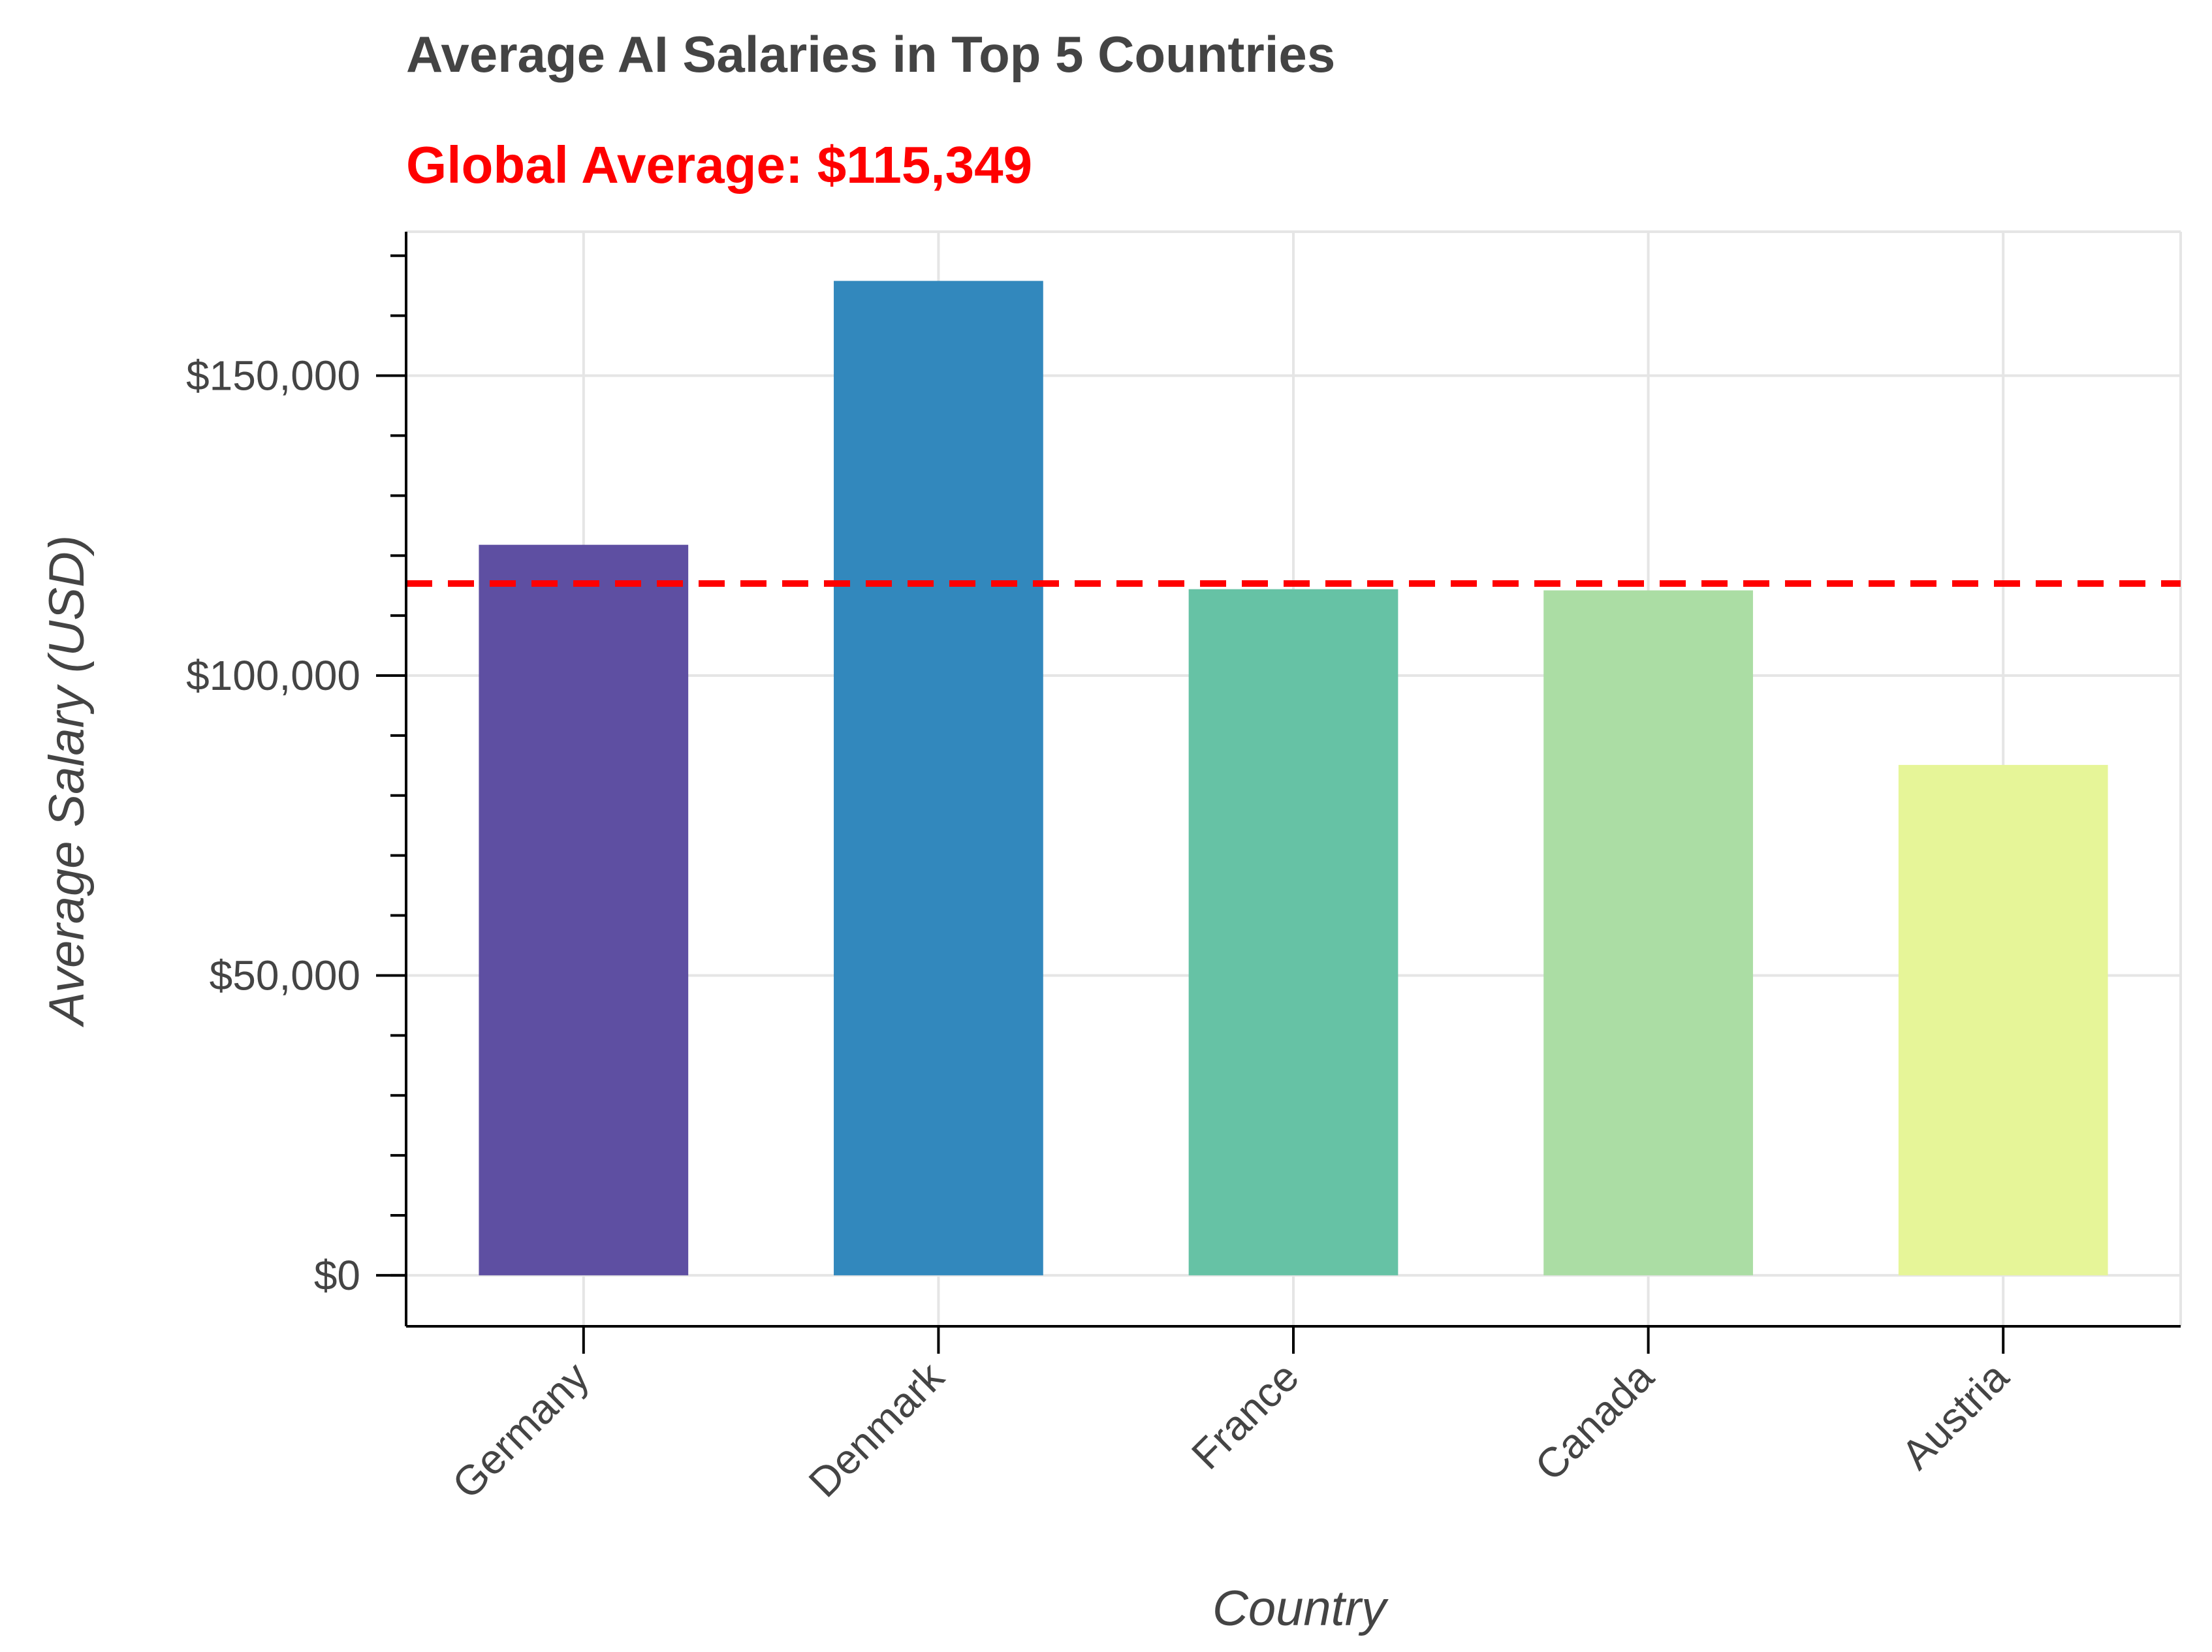 This screenshot has height=1652, width=2212. I want to click on bar-austria, so click(2003, 1019).